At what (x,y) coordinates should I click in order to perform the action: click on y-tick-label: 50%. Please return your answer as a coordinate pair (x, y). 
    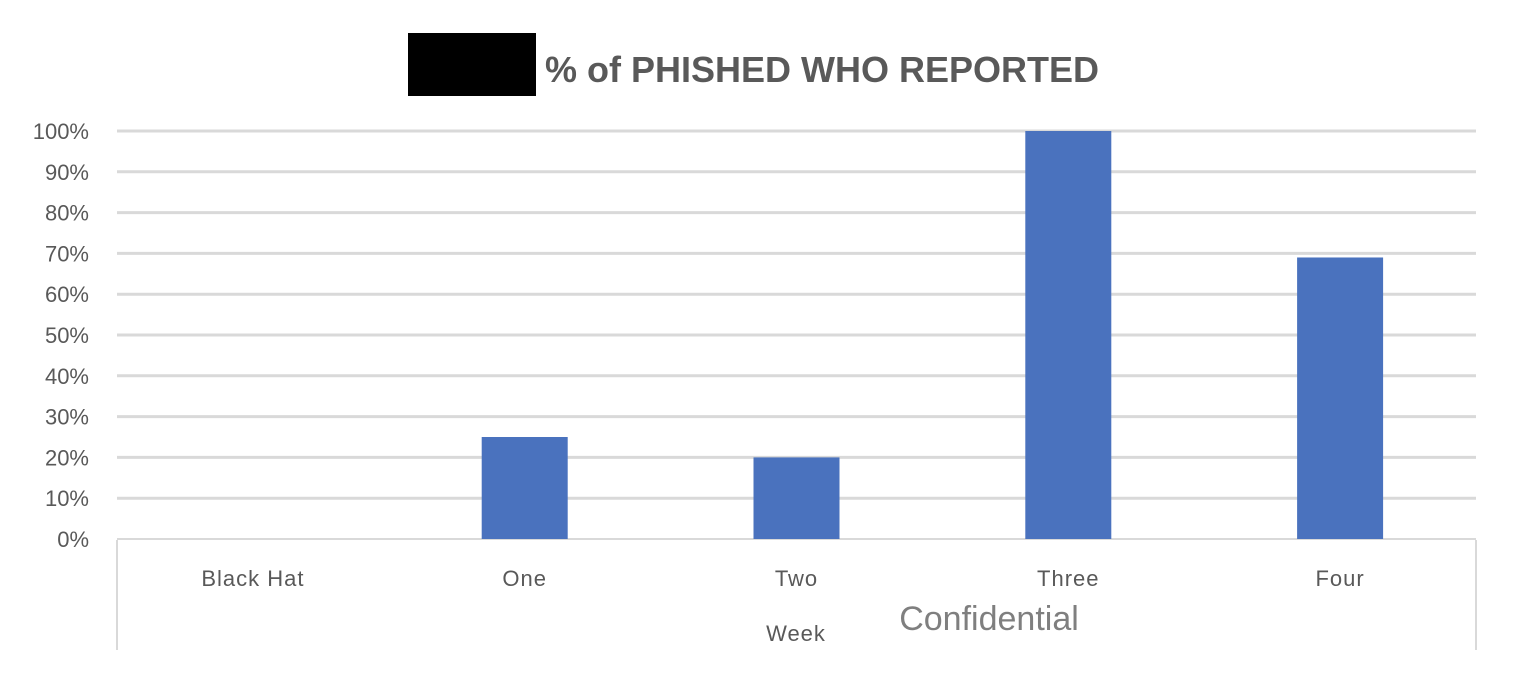
    Looking at the image, I should click on (67, 335).